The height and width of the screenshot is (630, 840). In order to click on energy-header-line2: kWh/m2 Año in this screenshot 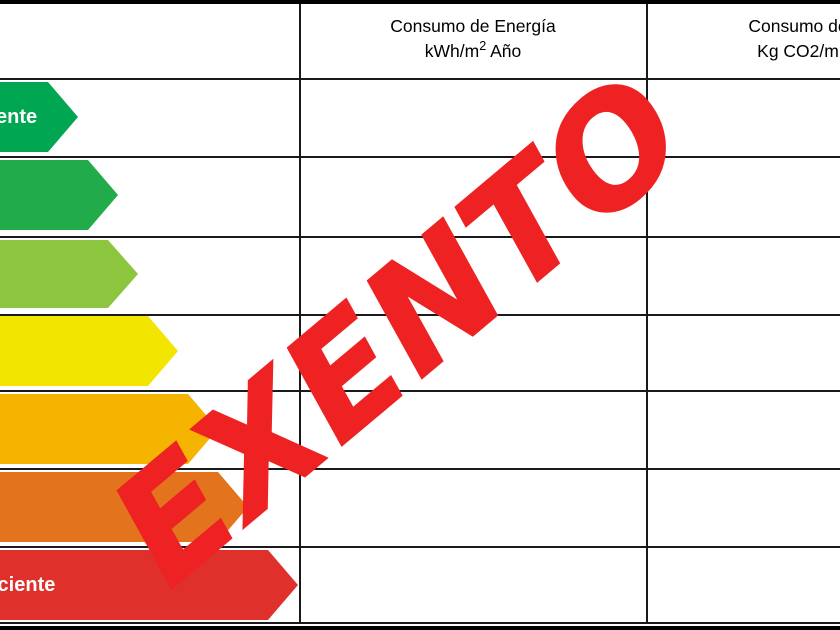, I will do `click(473, 50)`.